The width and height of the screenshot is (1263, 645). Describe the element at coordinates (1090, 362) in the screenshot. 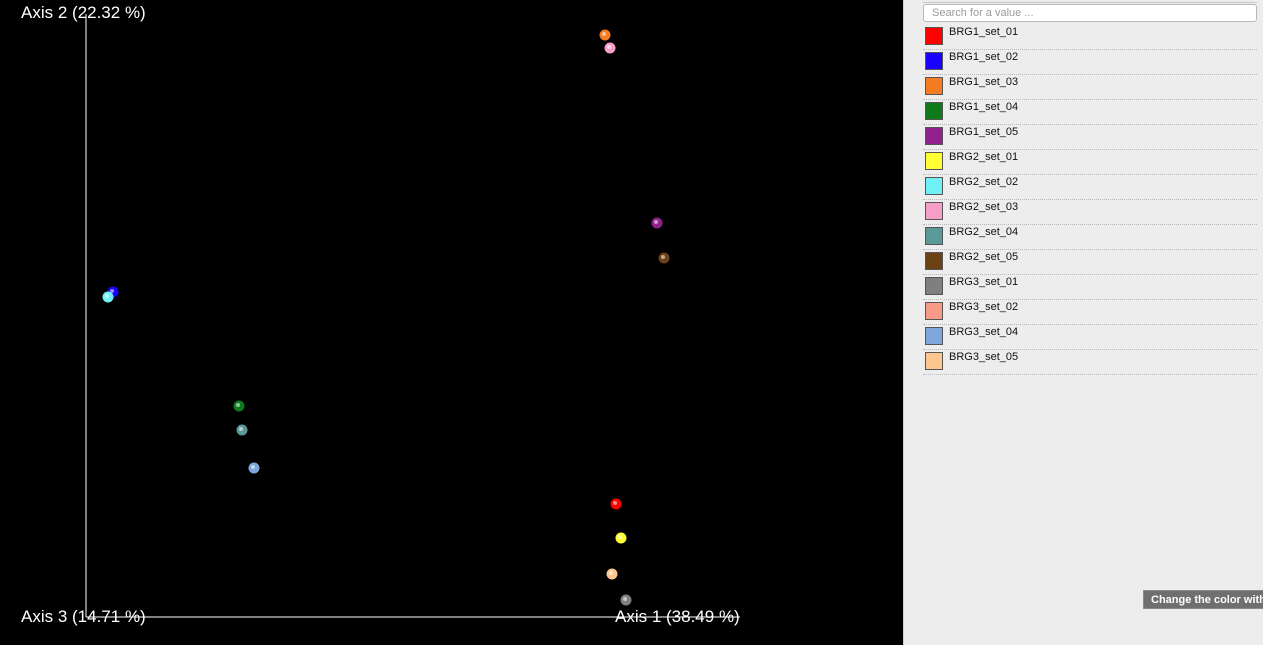

I see `legend-row: BRG3_set_05` at that location.